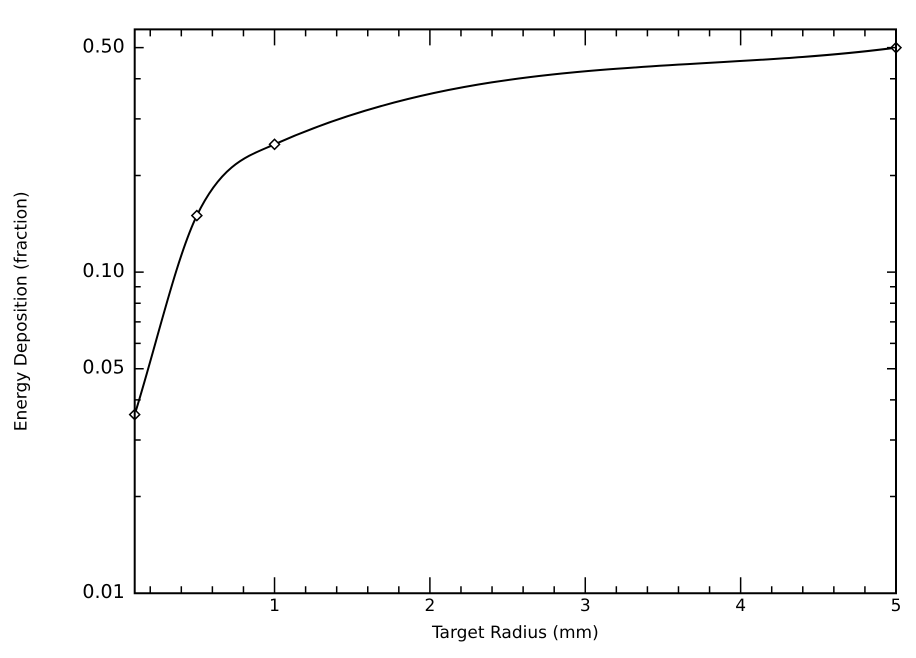 This screenshot has width=916, height=658. Describe the element at coordinates (430, 606) in the screenshot. I see `x-tick-label: 2` at that location.